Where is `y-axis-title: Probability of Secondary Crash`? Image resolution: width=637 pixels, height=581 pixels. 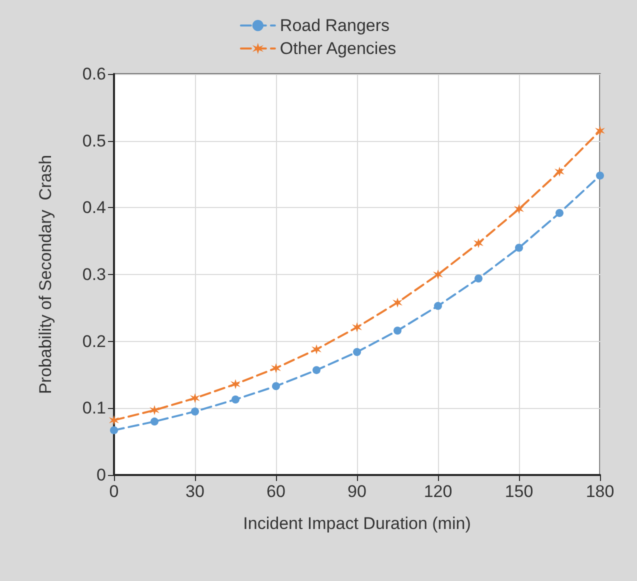
y-axis-title: Probability of Secondary Crash is located at coordinates (45, 274).